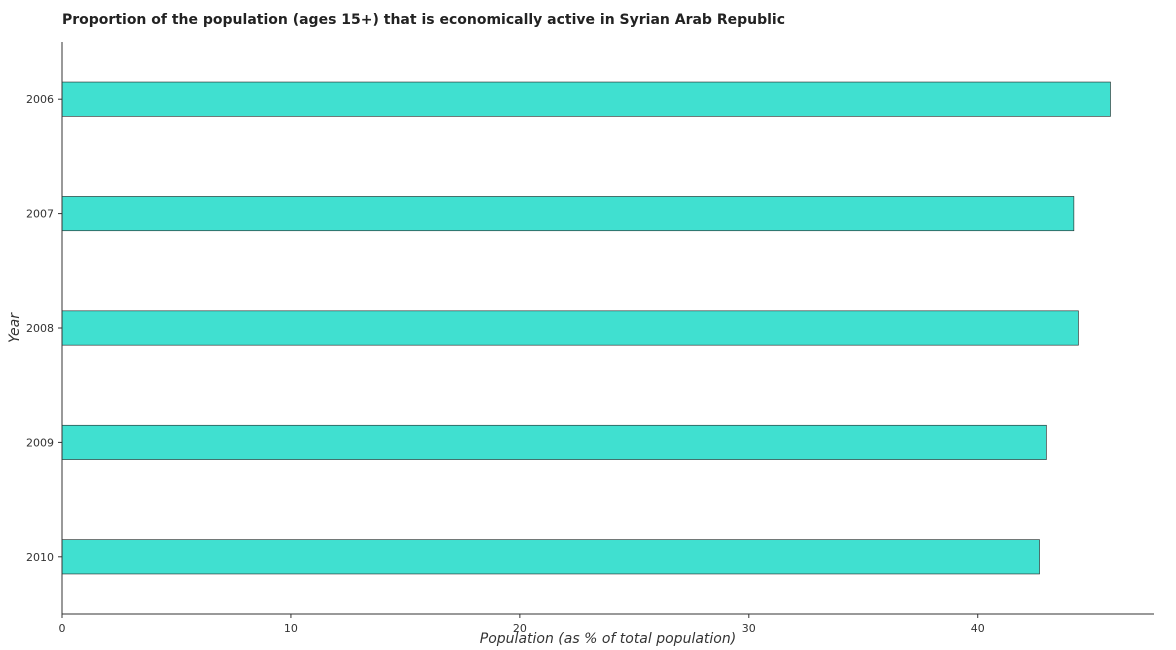 Image resolution: width=1176 pixels, height=650 pixels. I want to click on y-tick-label-2006: 2006, so click(40, 99).